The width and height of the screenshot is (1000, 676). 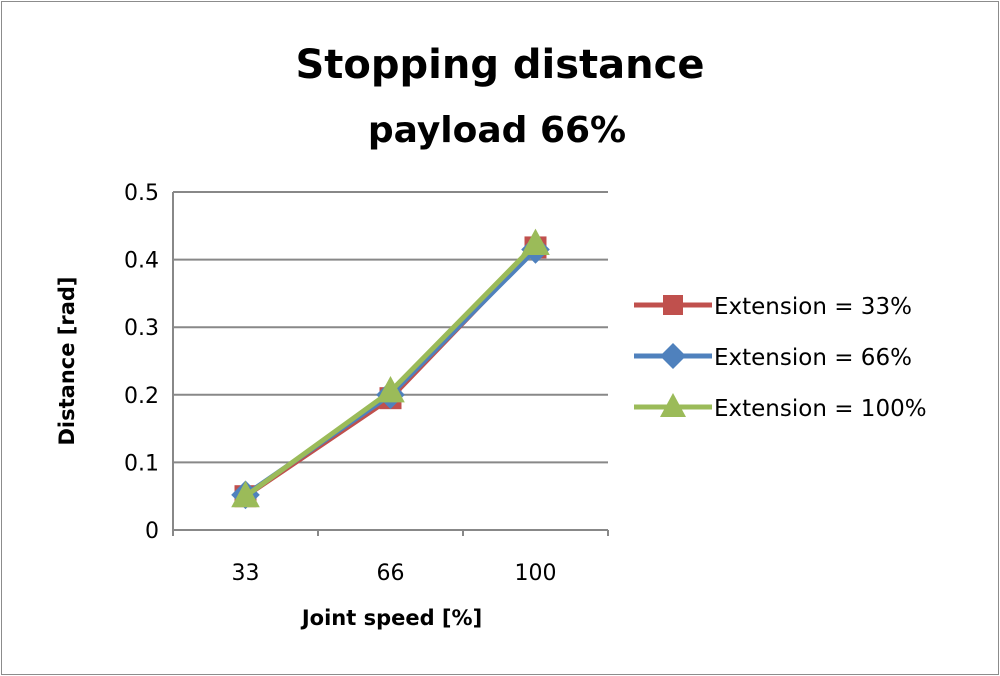 I want to click on legend-label: Extension = 66%, so click(x=813, y=358).